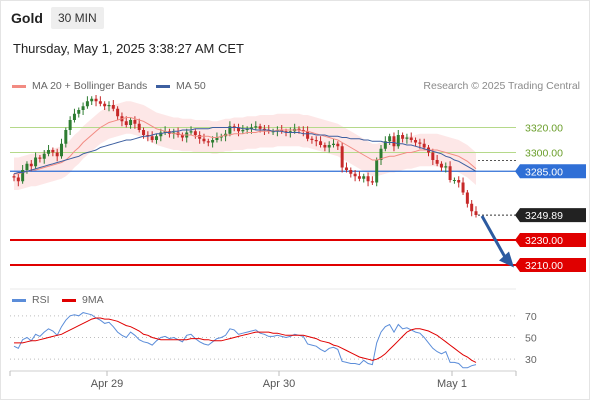 The width and height of the screenshot is (590, 400). What do you see at coordinates (77, 18) in the screenshot?
I see `timeframe-button: 30 MIN` at bounding box center [77, 18].